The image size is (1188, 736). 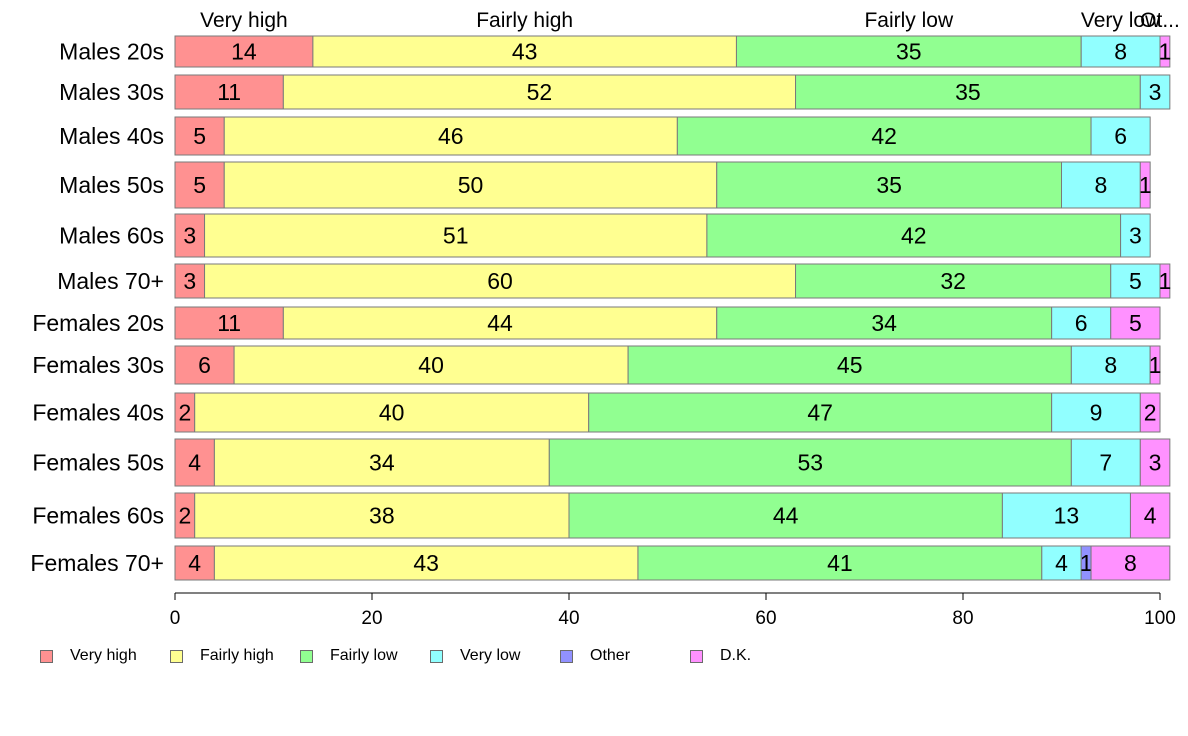 What do you see at coordinates (175, 618) in the screenshot?
I see `x-tick-label: 0` at bounding box center [175, 618].